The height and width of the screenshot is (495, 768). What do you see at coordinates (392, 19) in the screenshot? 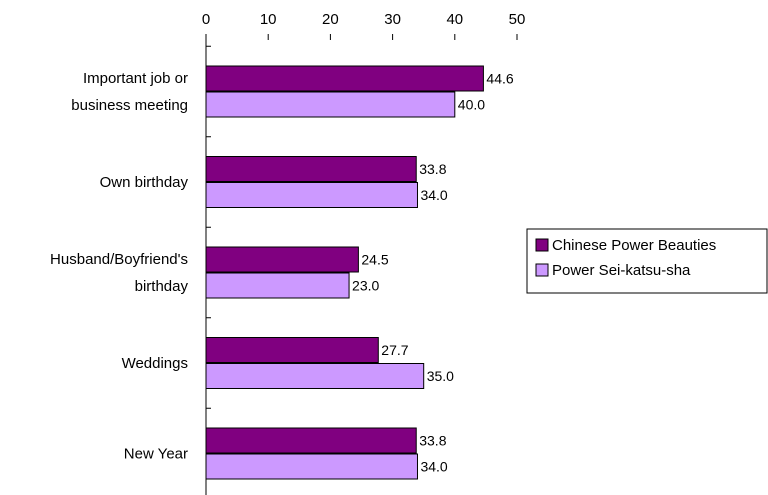
I see `x-tick-label: 30` at bounding box center [392, 19].